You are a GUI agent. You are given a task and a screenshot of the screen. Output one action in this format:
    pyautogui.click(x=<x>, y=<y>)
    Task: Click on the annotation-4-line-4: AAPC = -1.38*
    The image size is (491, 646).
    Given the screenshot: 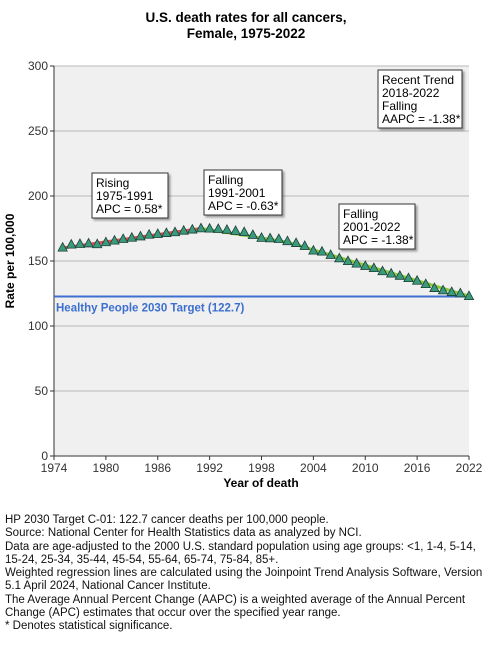 What is the action you would take?
    pyautogui.click(x=421, y=119)
    